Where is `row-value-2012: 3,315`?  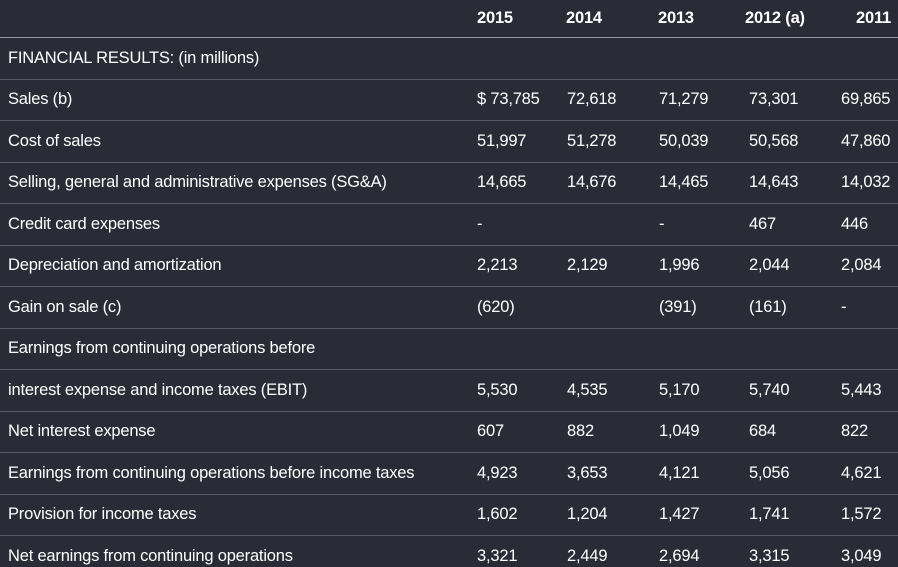
row-value-2012: 3,315 is located at coordinates (786, 551).